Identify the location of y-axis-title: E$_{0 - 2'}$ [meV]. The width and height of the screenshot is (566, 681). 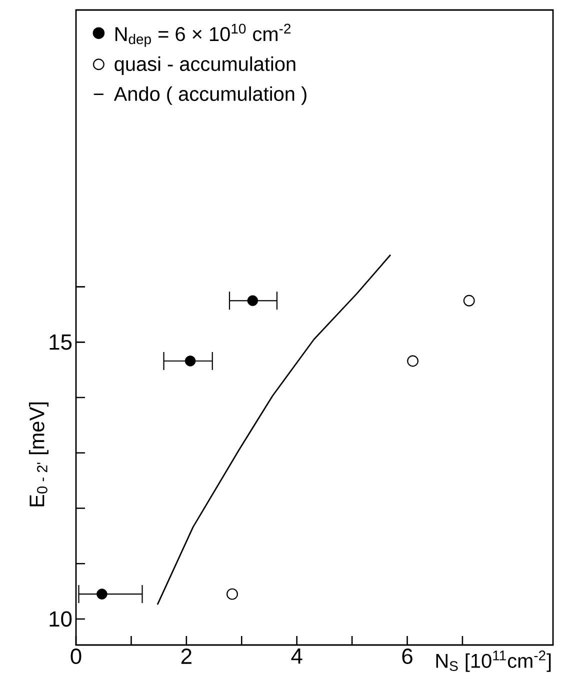
(38, 454).